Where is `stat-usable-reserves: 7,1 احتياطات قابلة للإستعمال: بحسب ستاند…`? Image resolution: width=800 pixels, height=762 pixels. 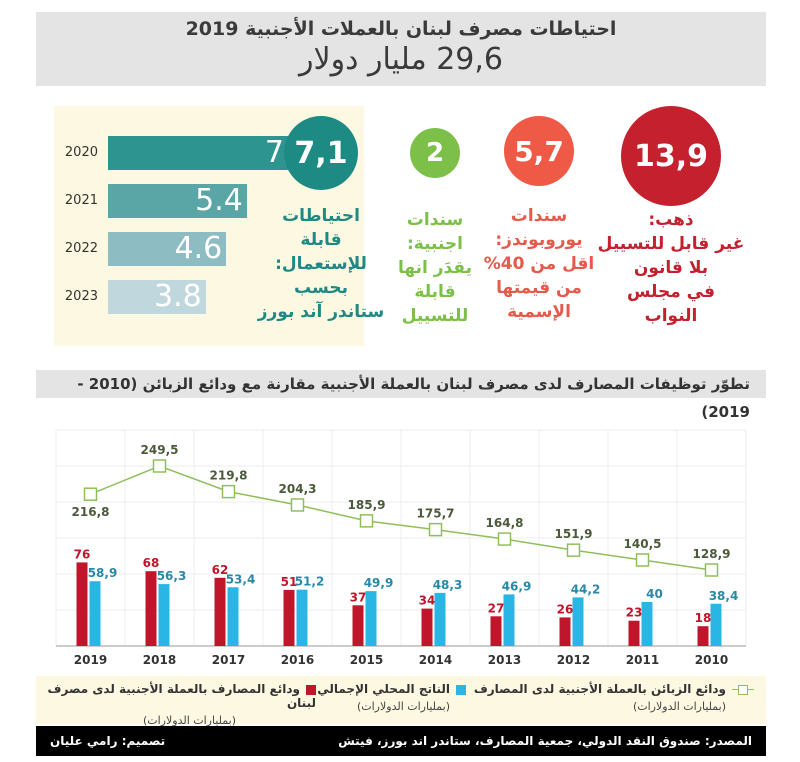 stat-usable-reserves: 7,1 احتياطات قابلة للإستعمال: بحسب ستاند… is located at coordinates (321, 220).